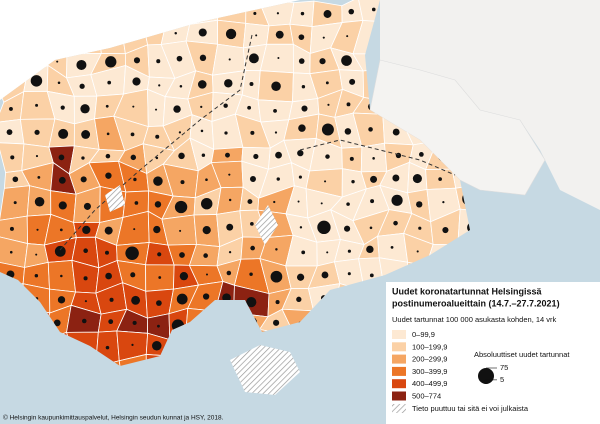 The height and width of the screenshot is (424, 600). I want to click on legend-label: 300–399,9, so click(429, 371).